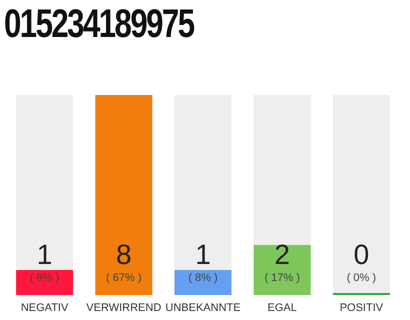 The image size is (410, 320). I want to click on data-label: 2, so click(282, 254).